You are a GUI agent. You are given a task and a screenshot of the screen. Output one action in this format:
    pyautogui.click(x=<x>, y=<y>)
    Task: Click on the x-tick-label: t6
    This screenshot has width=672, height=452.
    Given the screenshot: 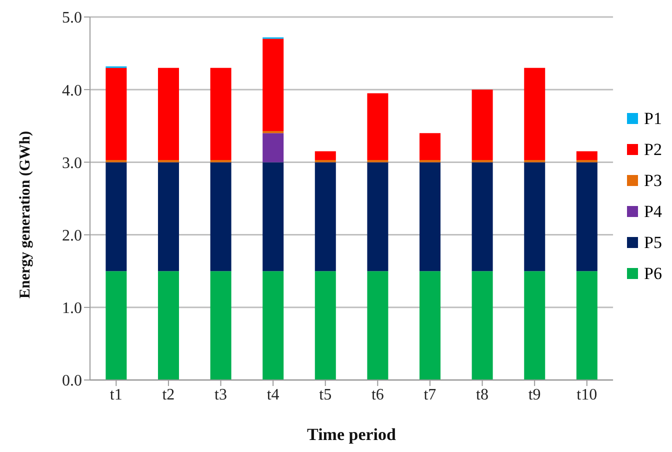 What is the action you would take?
    pyautogui.click(x=377, y=395)
    